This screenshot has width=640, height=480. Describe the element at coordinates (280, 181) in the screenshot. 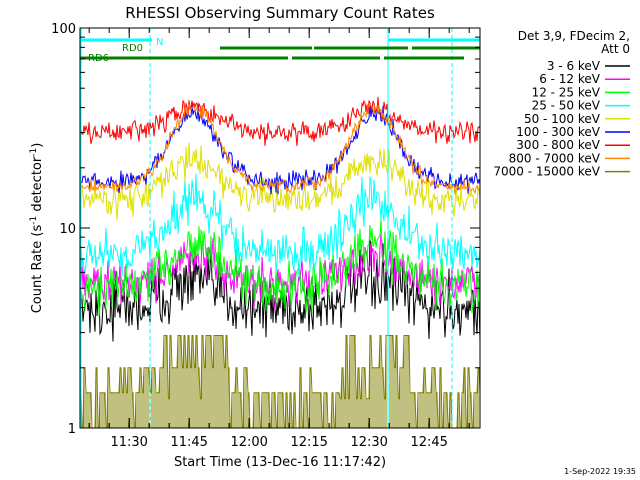

I see `series-line-50-100-kev-kev` at that location.